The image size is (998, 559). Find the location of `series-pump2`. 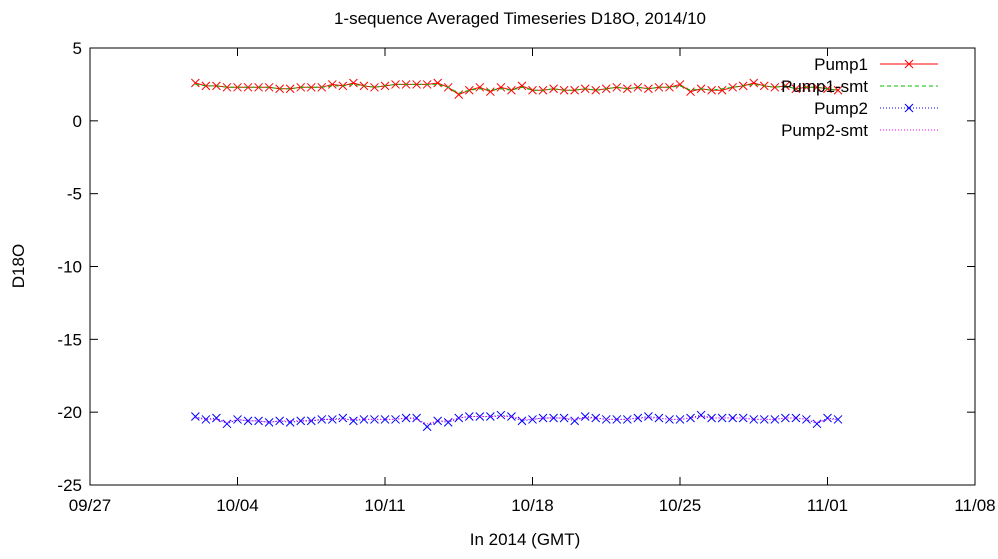

series-pump2 is located at coordinates (517, 421).